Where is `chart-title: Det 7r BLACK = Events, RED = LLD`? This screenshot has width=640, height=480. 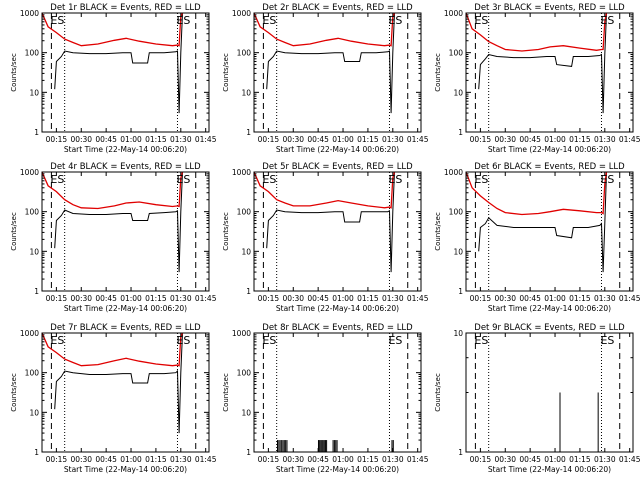 chart-title: Det 7r BLACK = Events, RED = LLD is located at coordinates (125, 328).